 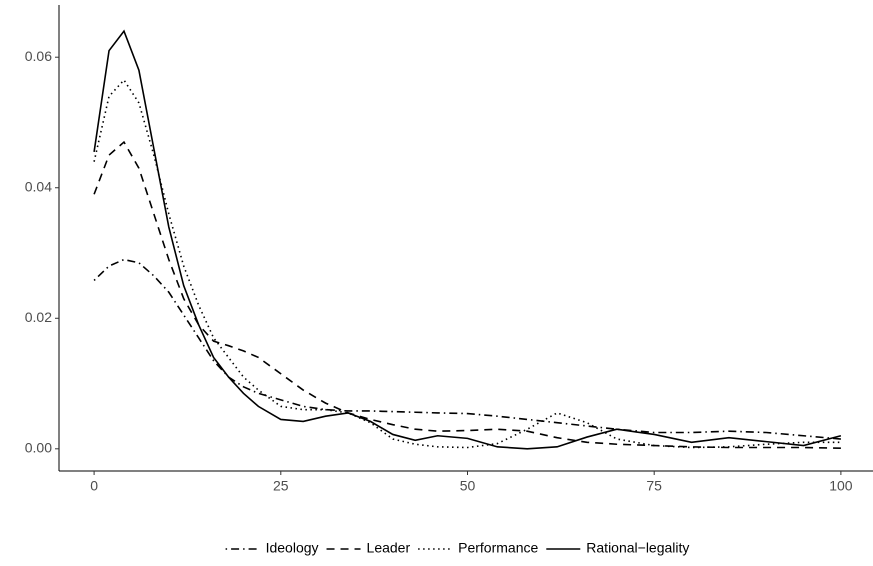 What do you see at coordinates (498, 548) in the screenshot?
I see `legend-label: Performance` at bounding box center [498, 548].